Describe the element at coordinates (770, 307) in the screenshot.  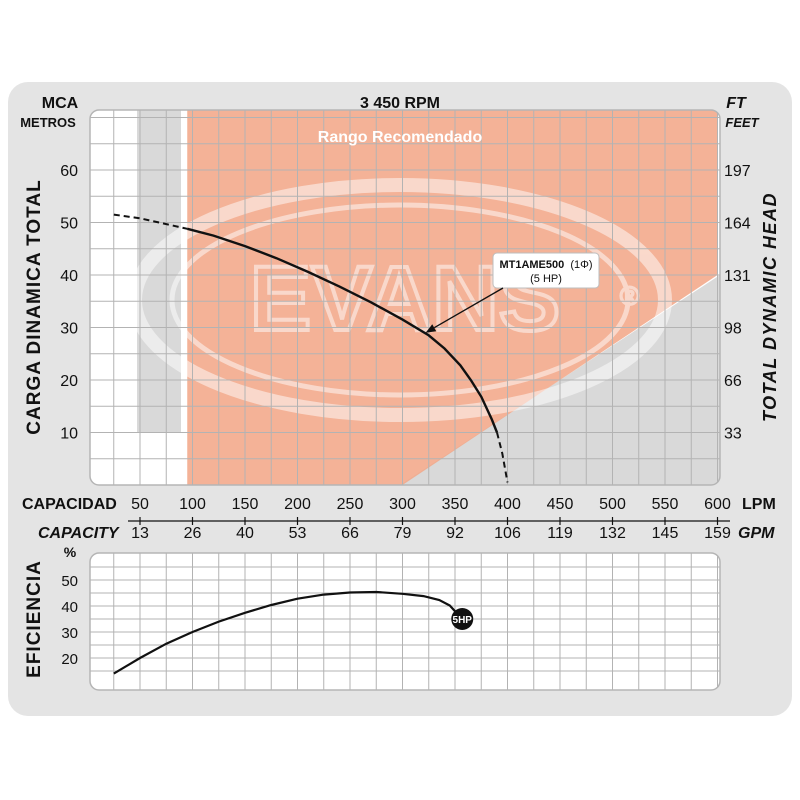
I see `y-axis-title-right: TOTAL DYNAMIC HEAD` at that location.